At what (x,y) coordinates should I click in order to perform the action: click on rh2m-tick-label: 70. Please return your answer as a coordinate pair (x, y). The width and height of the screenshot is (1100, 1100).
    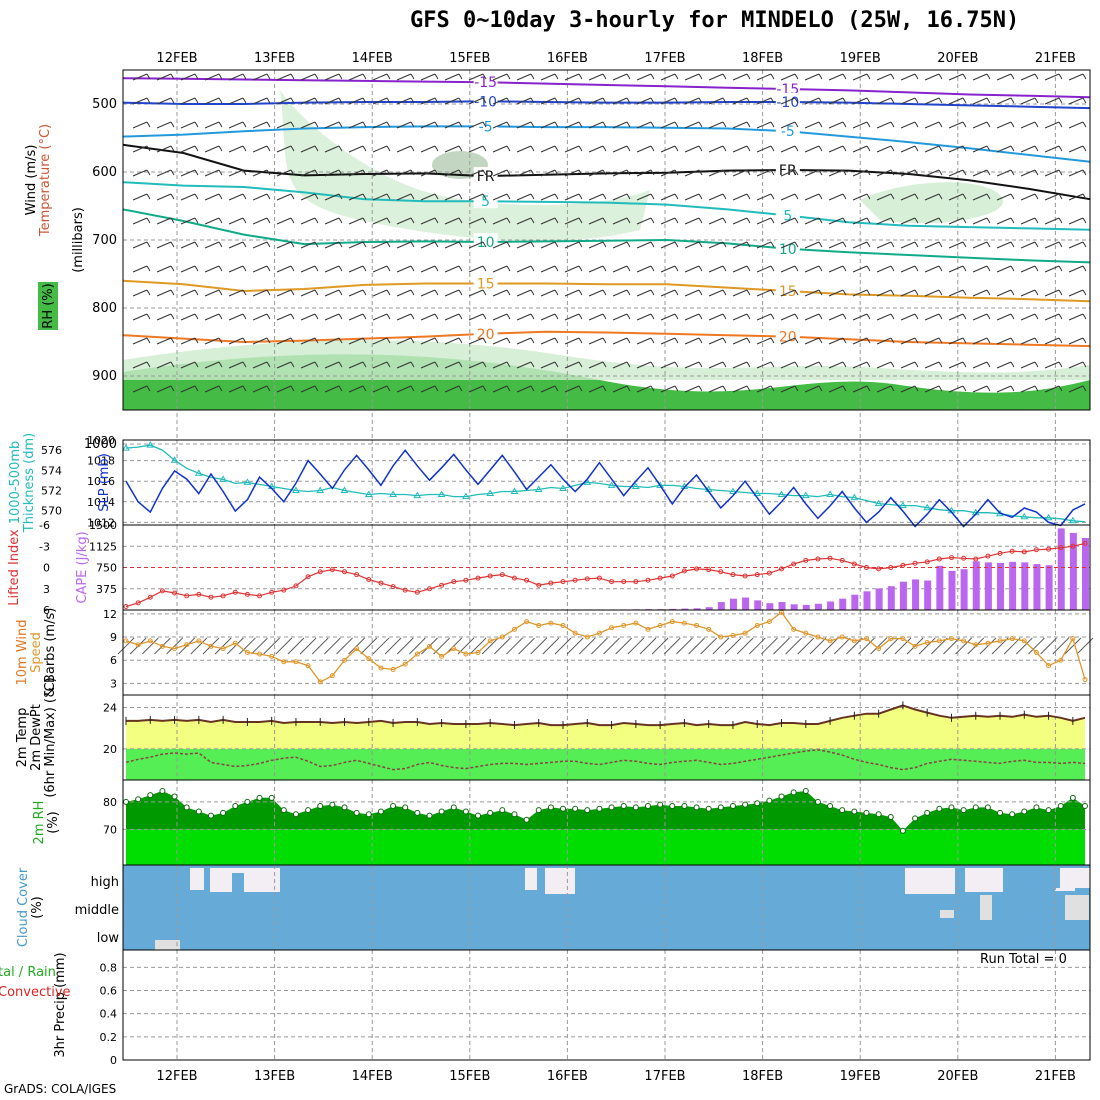
    Looking at the image, I should click on (110, 829).